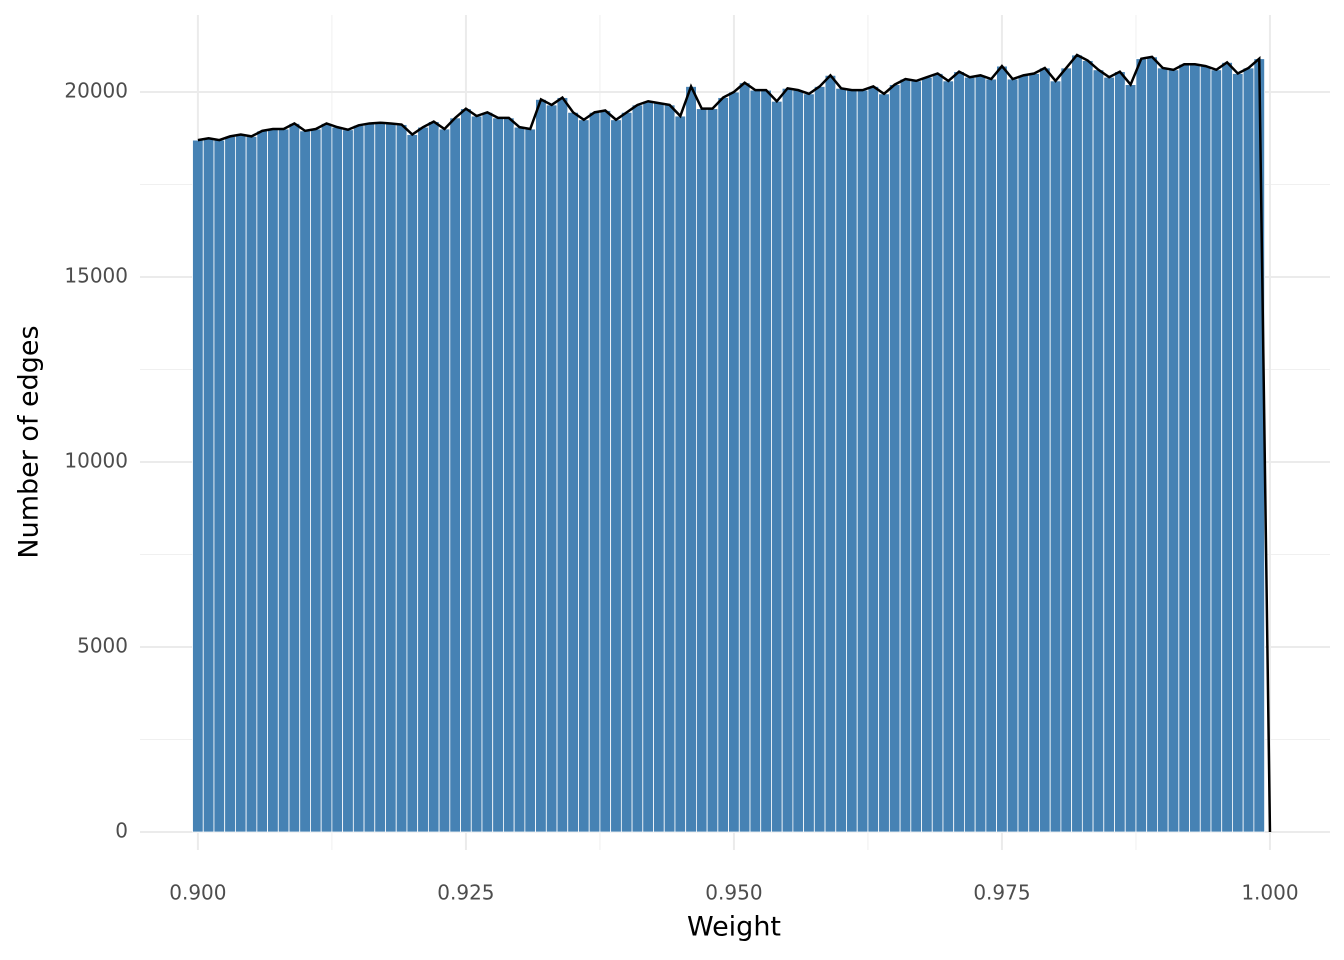 The width and height of the screenshot is (1344, 960). Describe the element at coordinates (102, 646) in the screenshot. I see `y-tick-label: 5000` at that location.